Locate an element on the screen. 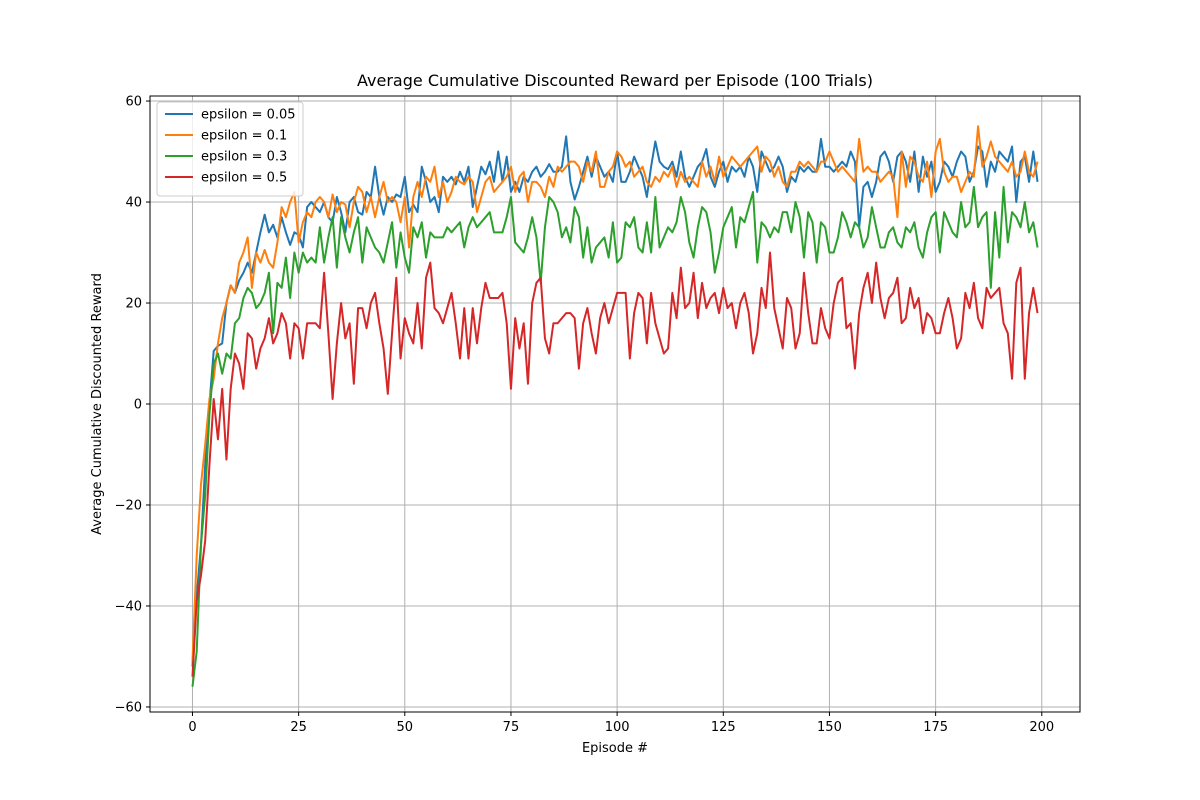  legend-label-0: epsilon = 0.05 is located at coordinates (248, 115).